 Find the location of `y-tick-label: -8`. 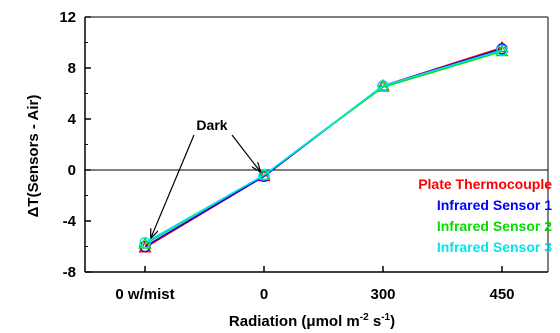

y-tick-label: -8 is located at coordinates (69, 272).